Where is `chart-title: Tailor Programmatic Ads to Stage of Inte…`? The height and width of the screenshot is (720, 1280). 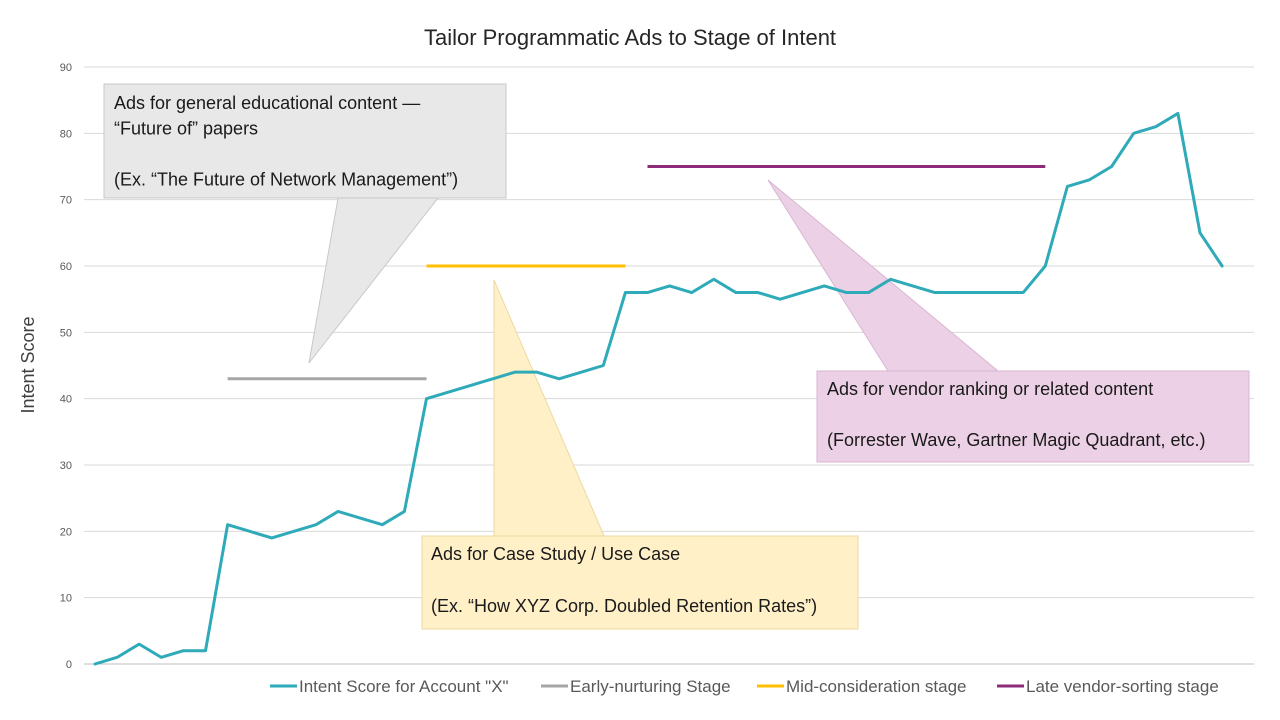
chart-title: Tailor Programmatic Ads to Stage of Inte… is located at coordinates (630, 37).